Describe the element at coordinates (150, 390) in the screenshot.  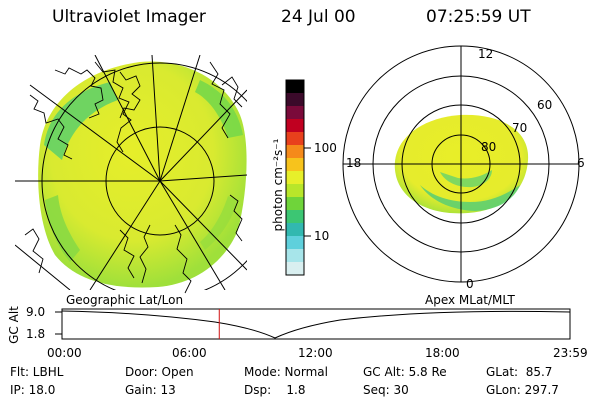
I see `gain-info: Gain: 13` at that location.